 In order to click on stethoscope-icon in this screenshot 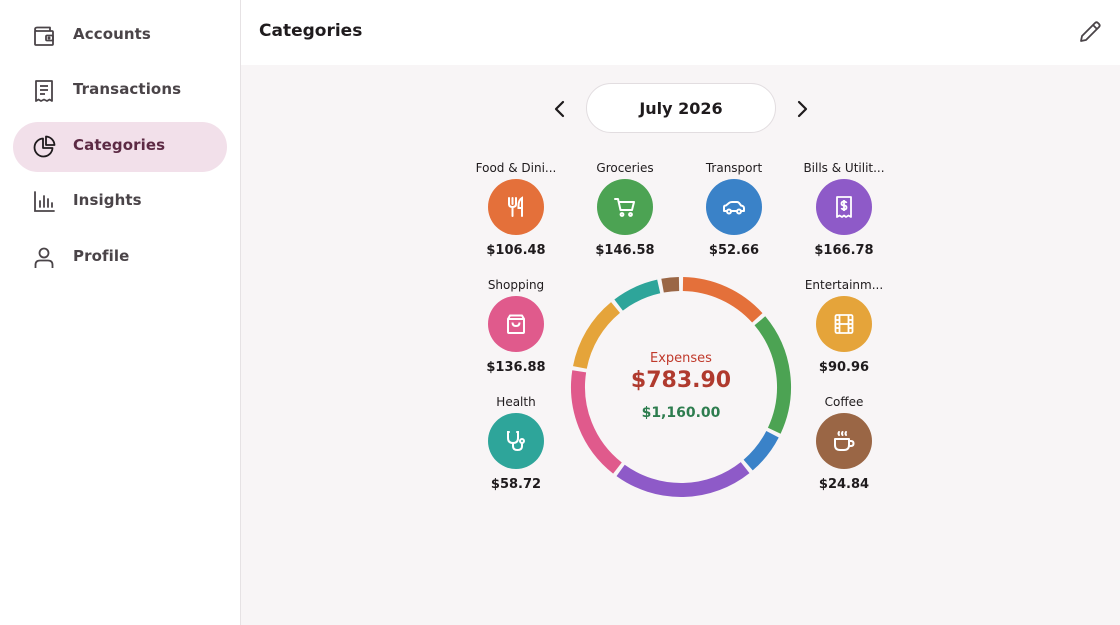, I will do `click(516, 441)`.